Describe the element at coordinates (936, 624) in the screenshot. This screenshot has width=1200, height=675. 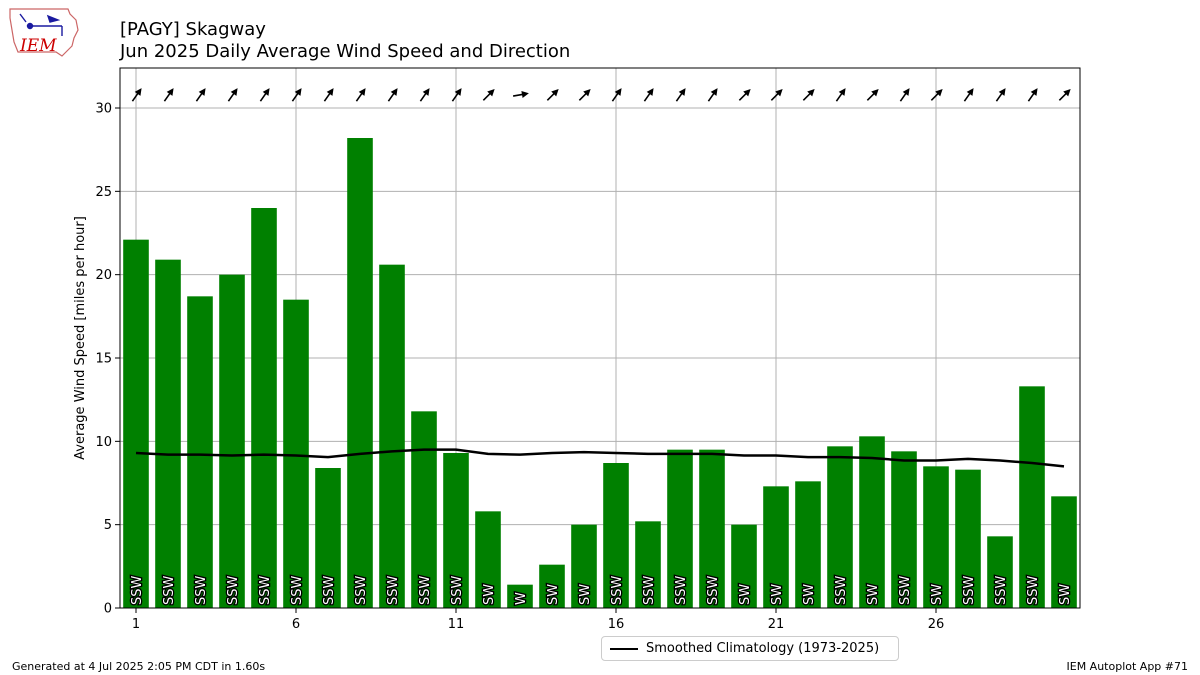
I see `x-tick-label: 26` at that location.